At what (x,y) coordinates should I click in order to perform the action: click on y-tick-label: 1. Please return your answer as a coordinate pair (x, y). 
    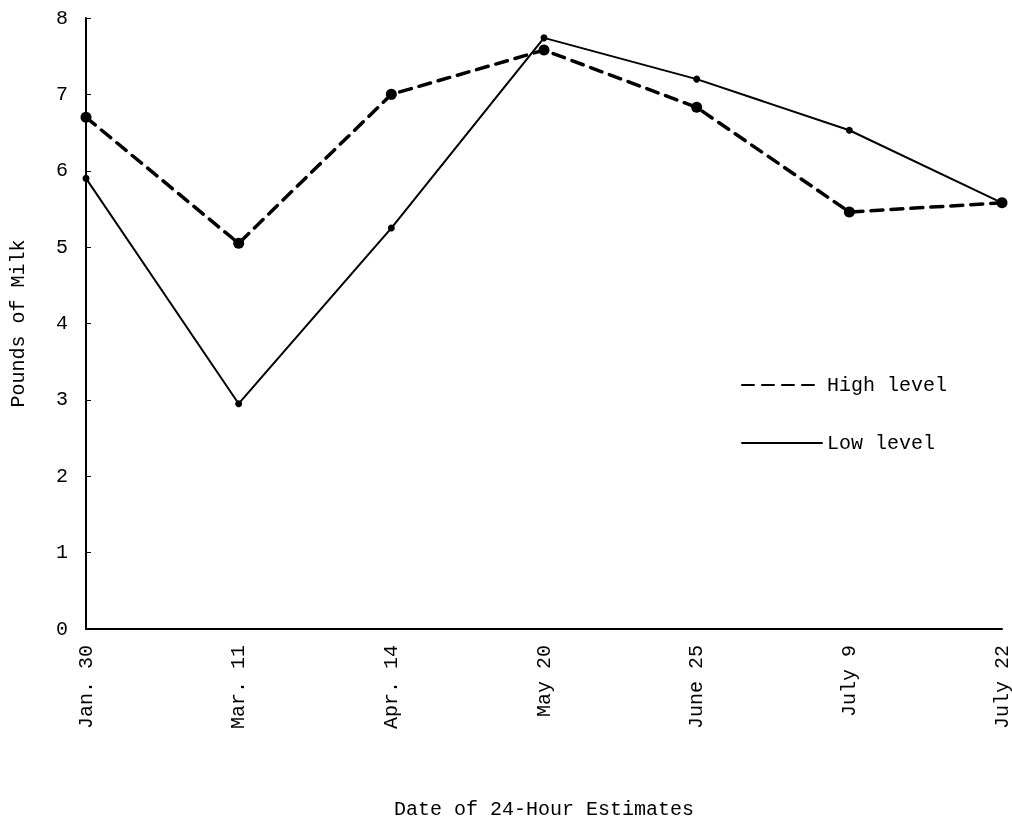
    Looking at the image, I should click on (61, 553).